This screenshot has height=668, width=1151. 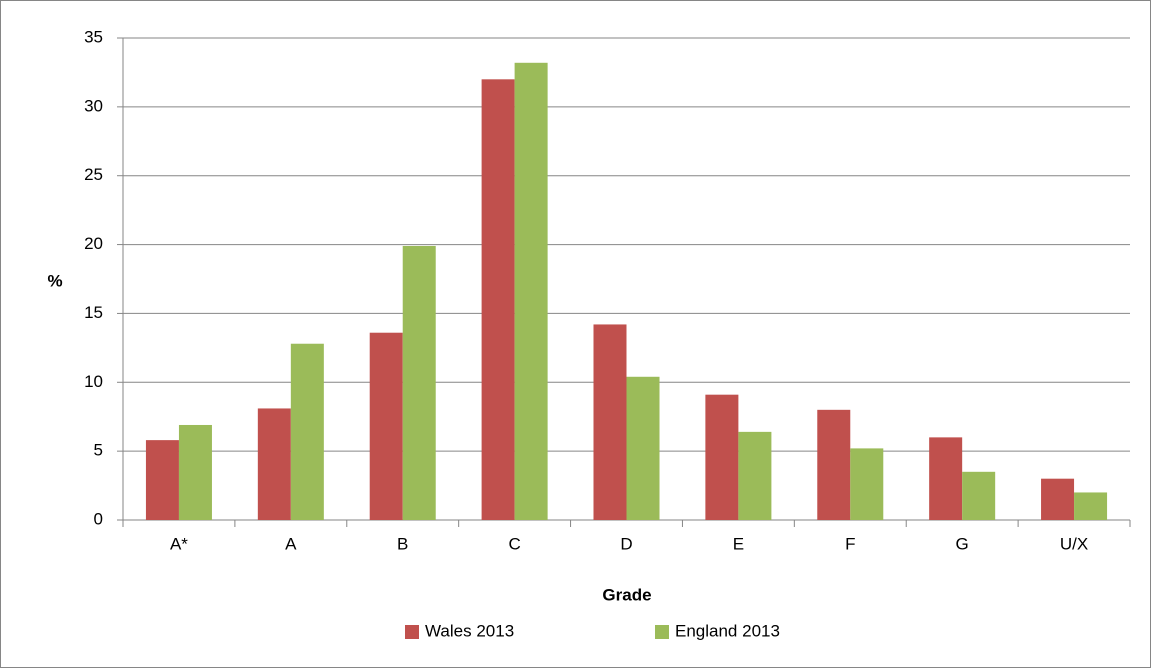 I want to click on x-tick-label: A*, so click(x=179, y=543).